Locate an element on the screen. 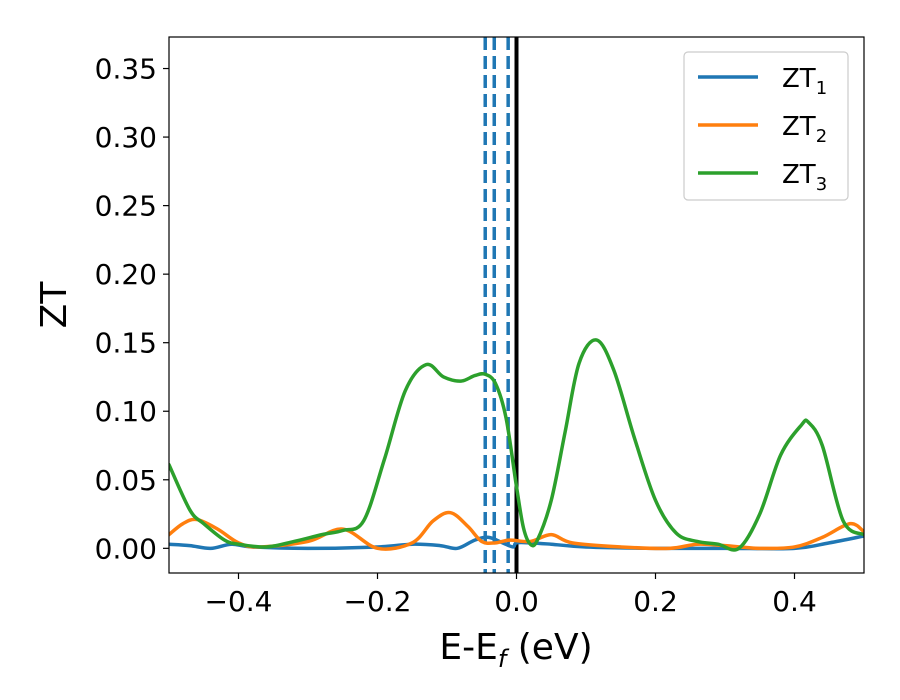 This screenshot has height=700, width=900. x-tick-label: 0.0 is located at coordinates (516, 601).